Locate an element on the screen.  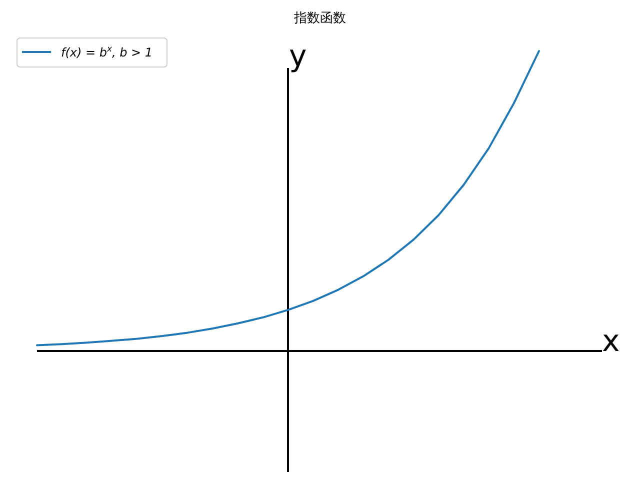
x-axis-title: x is located at coordinates (611, 341).